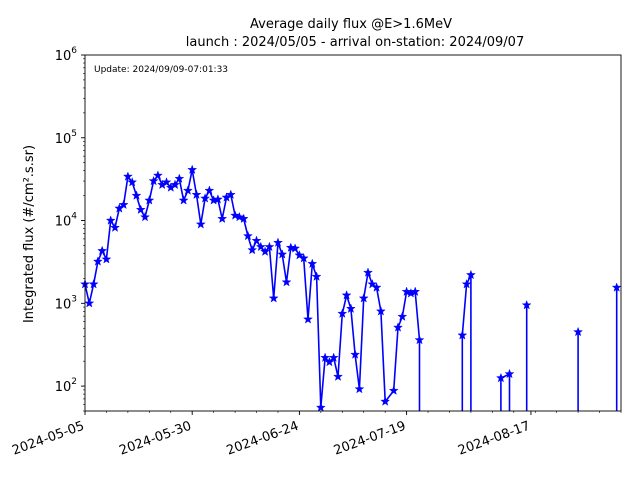  Describe the element at coordinates (48, 439) in the screenshot. I see `x-tick-label: 2024-05-05` at that location.